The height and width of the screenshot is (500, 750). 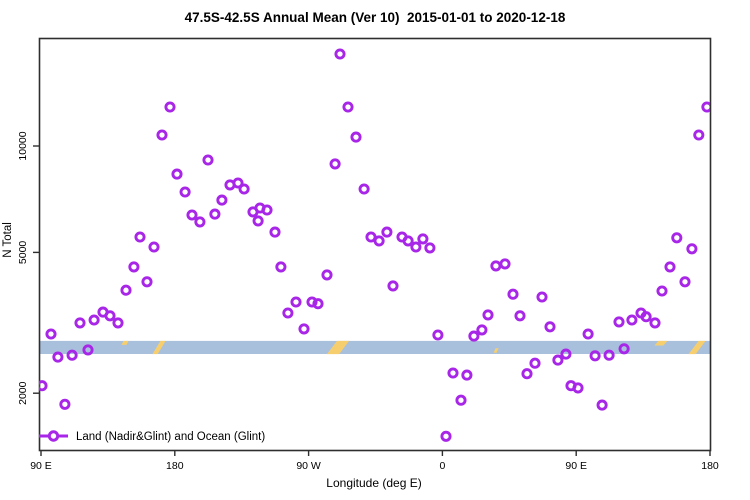 I want to click on plot-background-layer, so click(x=374, y=347).